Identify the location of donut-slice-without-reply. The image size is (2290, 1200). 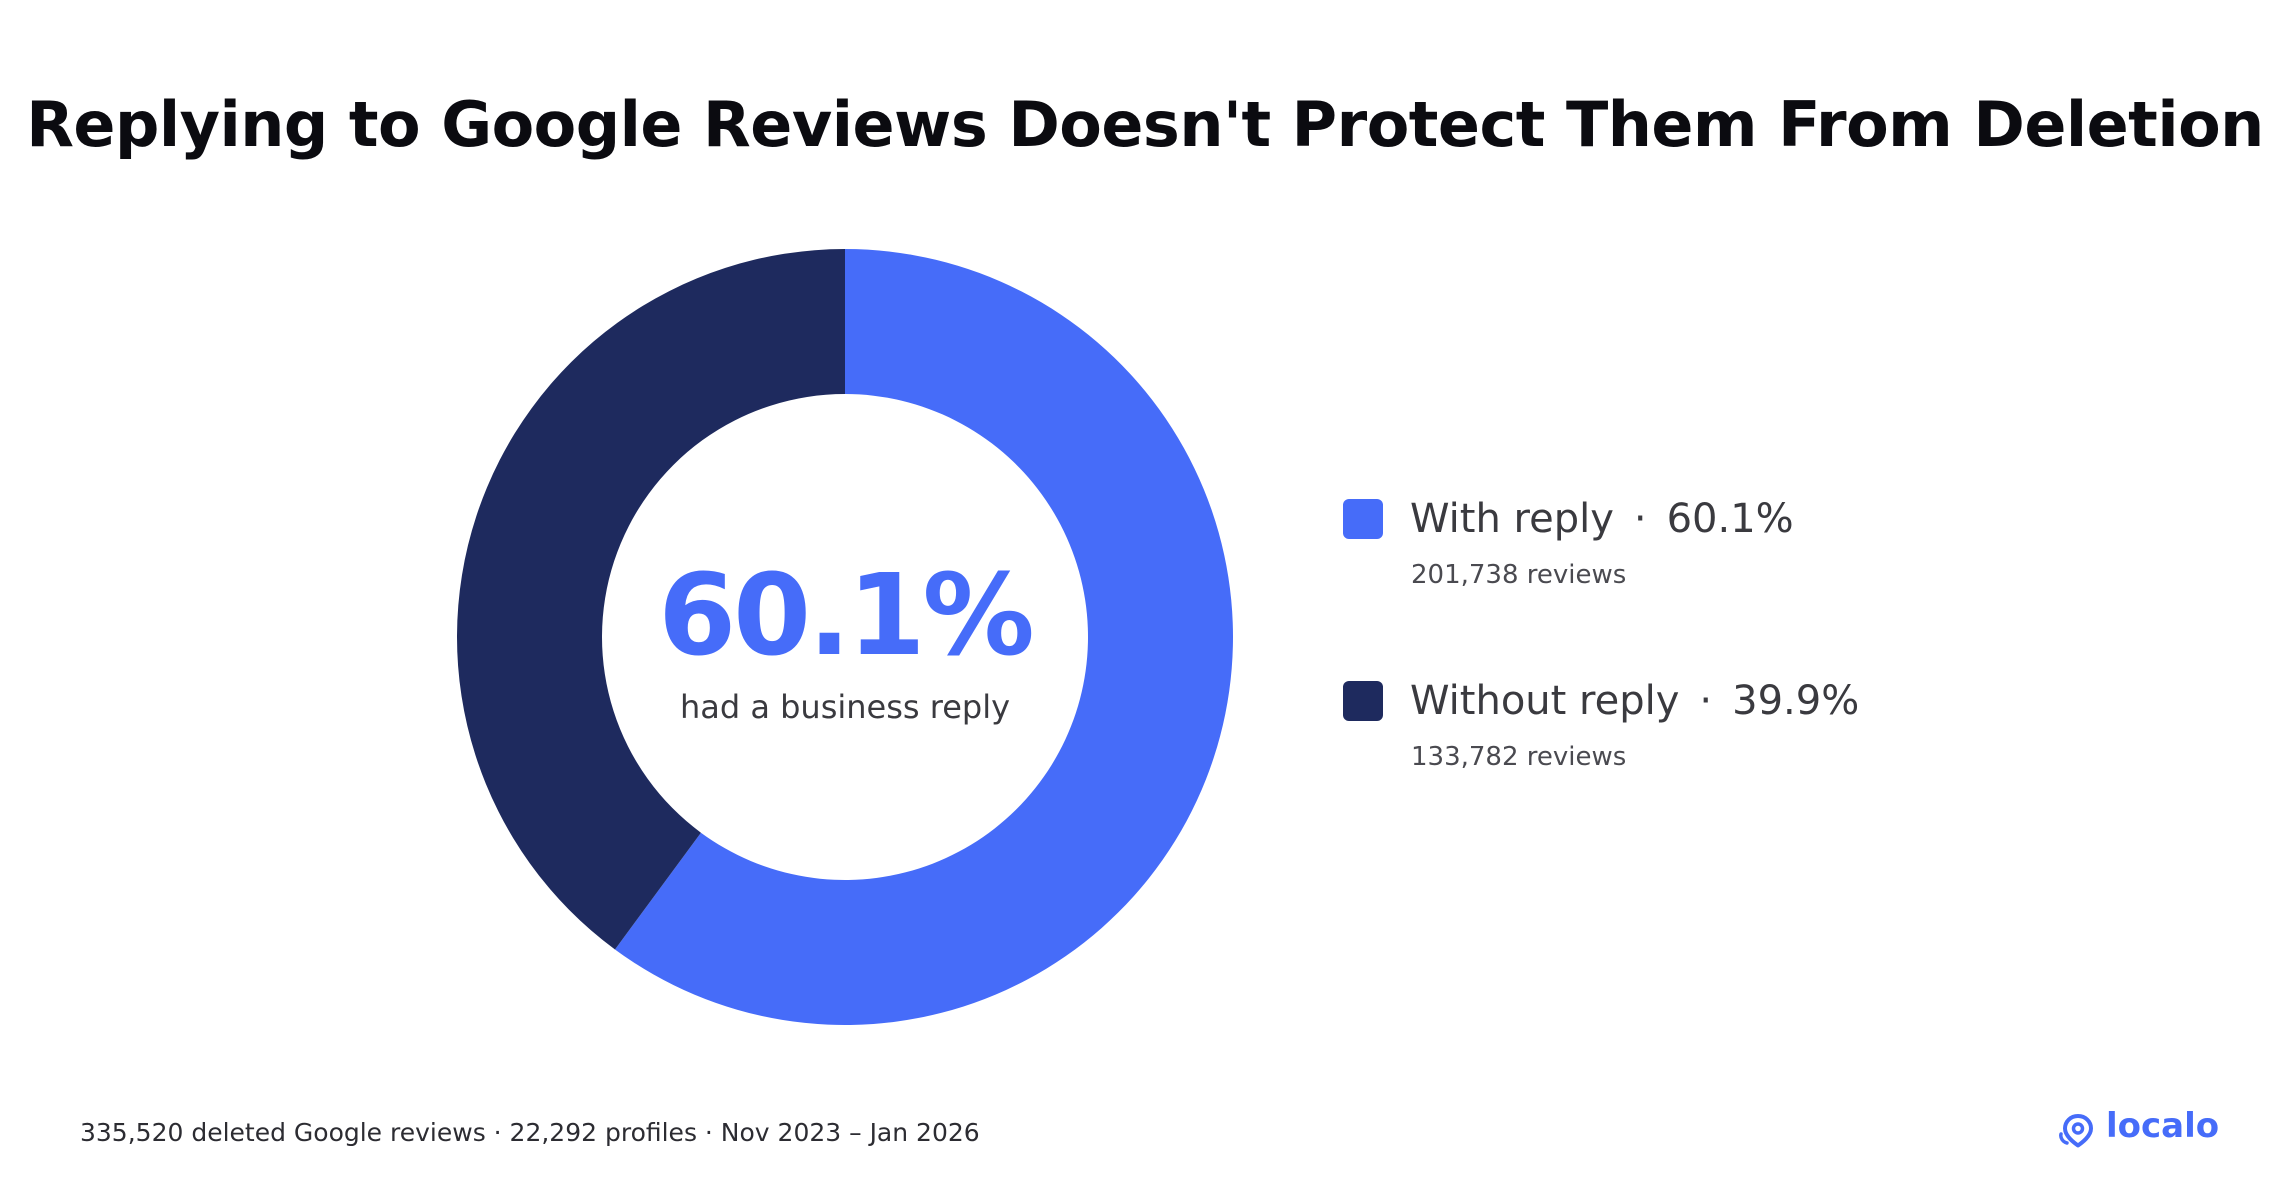
(651, 599).